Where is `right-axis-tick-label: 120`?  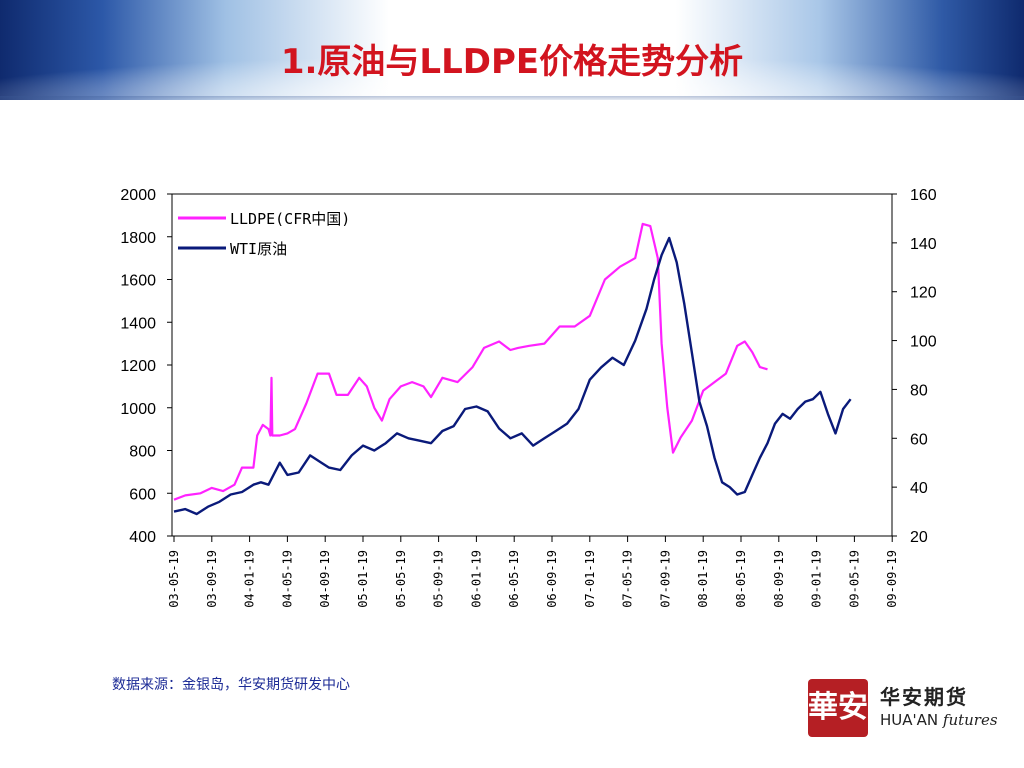
right-axis-tick-label: 120 is located at coordinates (923, 293).